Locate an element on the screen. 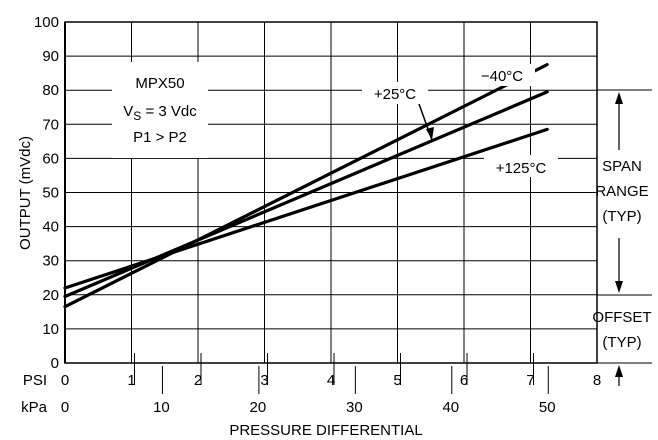 The height and width of the screenshot is (440, 658). psi-tick-label-2: 2 is located at coordinates (198, 380).